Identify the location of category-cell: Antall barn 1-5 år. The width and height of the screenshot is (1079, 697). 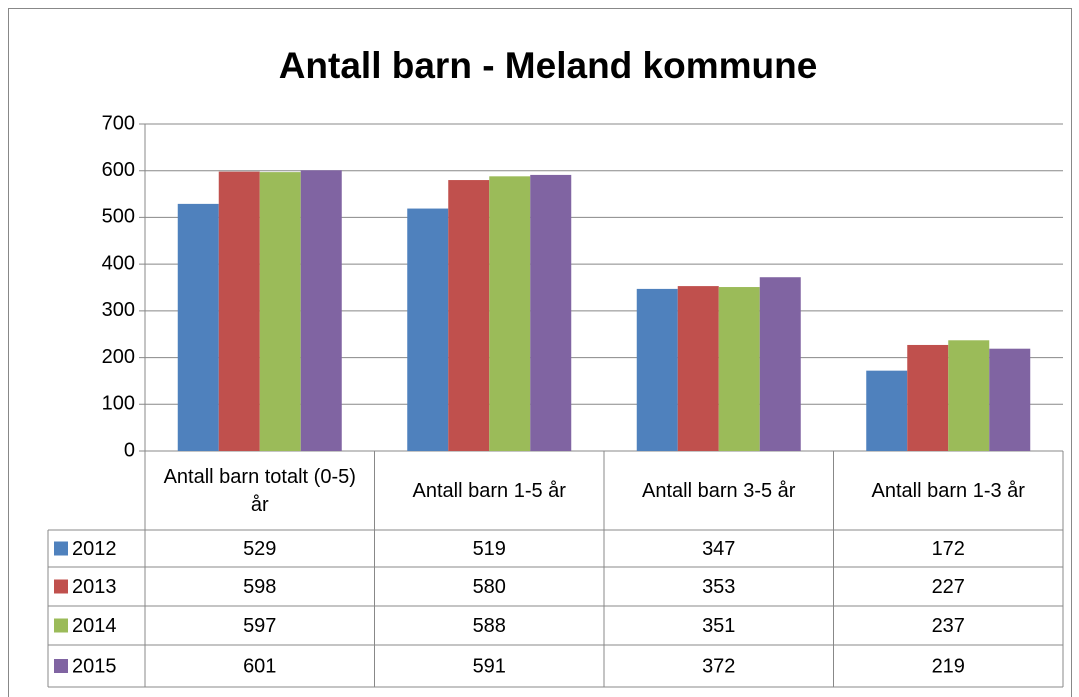
(489, 490).